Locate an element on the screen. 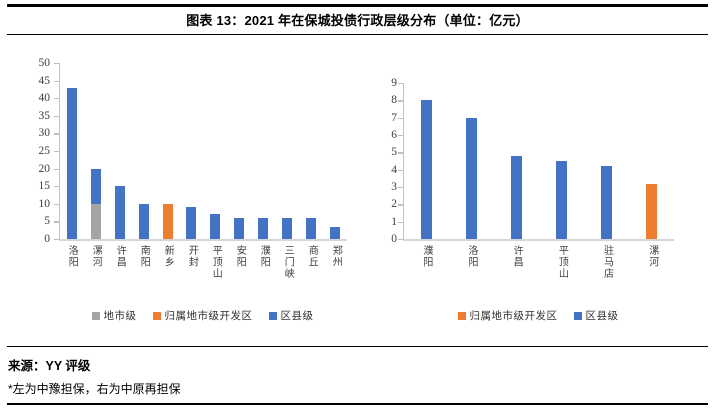  top-rule is located at coordinates (357, 5).